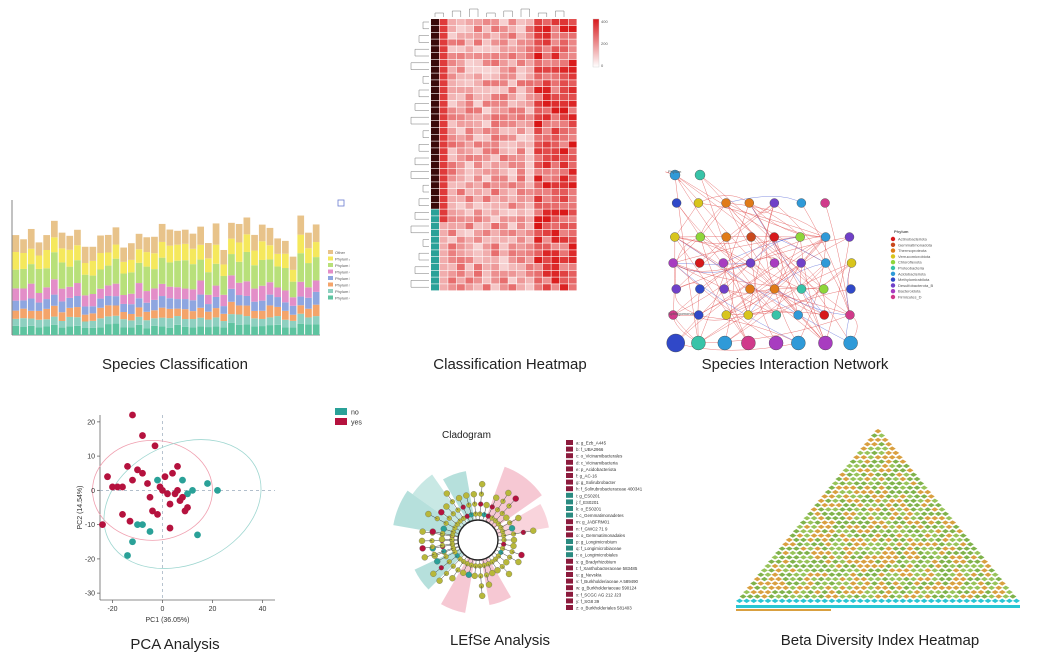  What do you see at coordinates (607, 568) in the screenshot?
I see `legend-label: t: f_Xanthobacteraceae 583485` at bounding box center [607, 568].